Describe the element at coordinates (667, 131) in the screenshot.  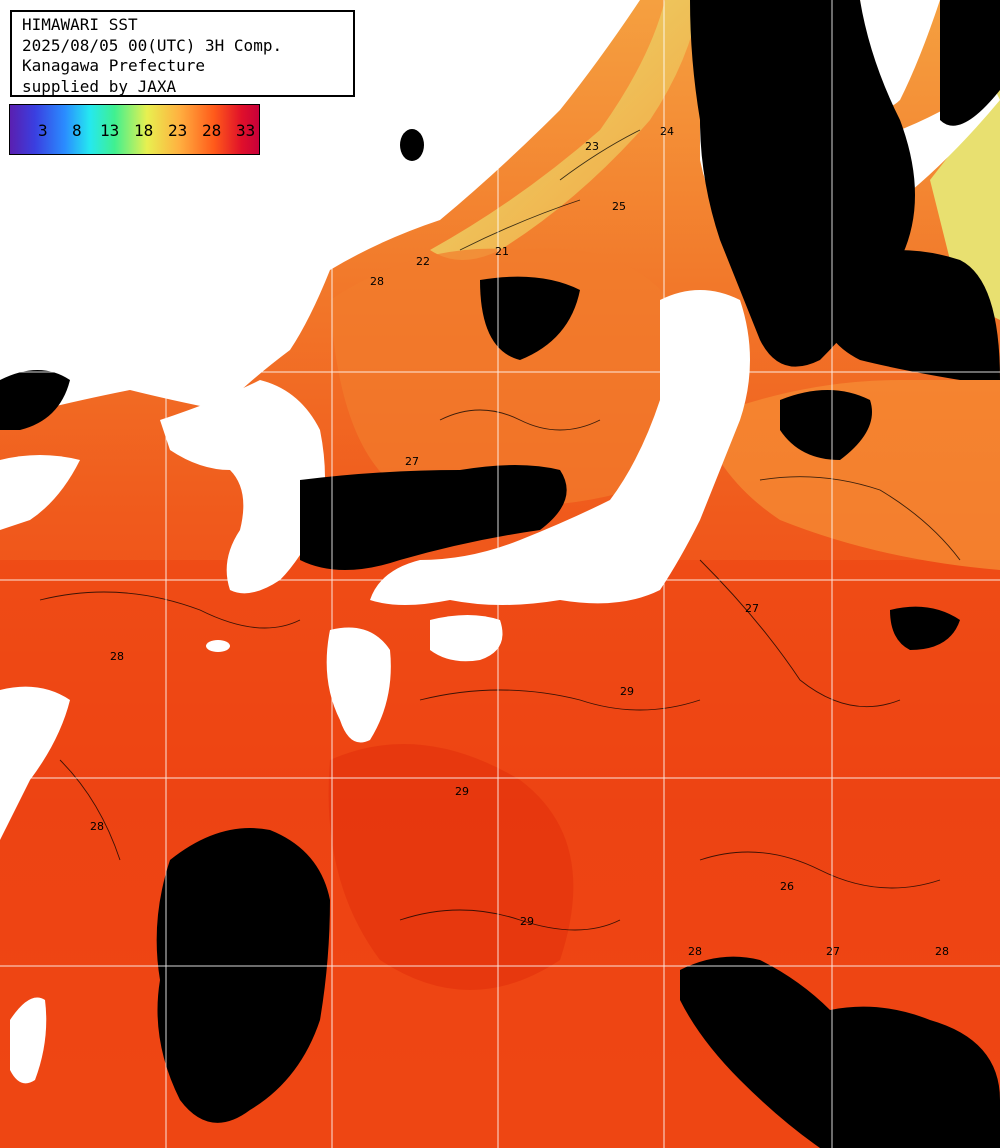
I see `contour-label: 24` at that location.